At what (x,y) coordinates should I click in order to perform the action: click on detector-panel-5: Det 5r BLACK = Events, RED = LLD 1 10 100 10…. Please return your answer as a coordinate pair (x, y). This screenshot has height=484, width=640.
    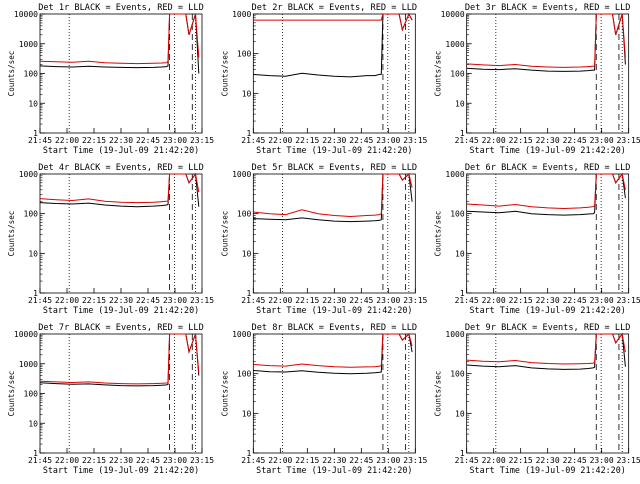
    Looking at the image, I should click on (323, 239).